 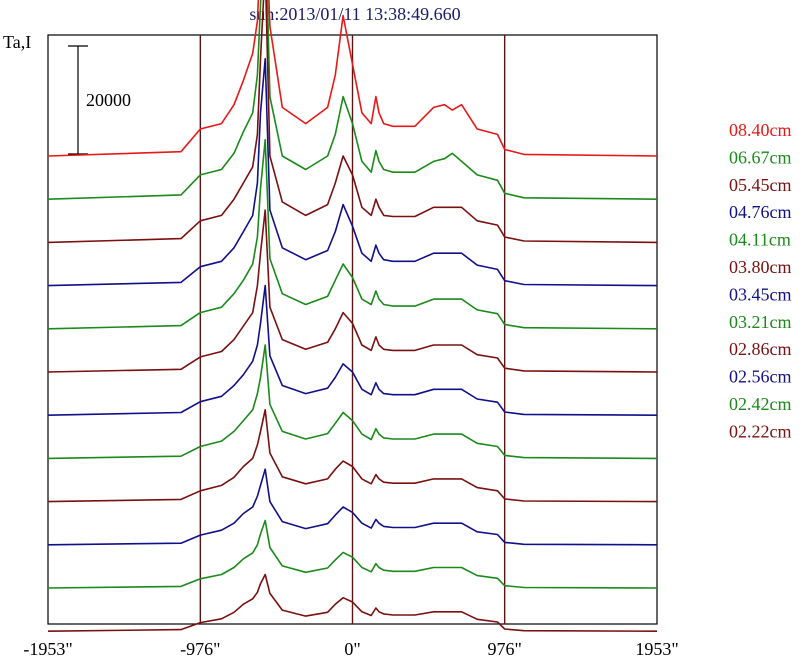 What do you see at coordinates (760, 130) in the screenshot?
I see `legend-entry-0: 08.40cm` at bounding box center [760, 130].